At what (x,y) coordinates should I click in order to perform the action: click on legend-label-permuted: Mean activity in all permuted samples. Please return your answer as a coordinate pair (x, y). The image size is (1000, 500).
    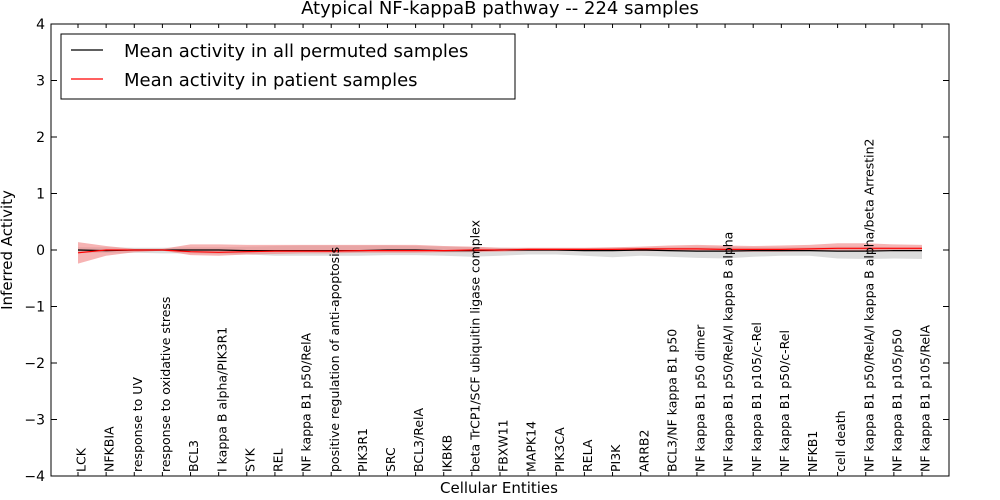
    Looking at the image, I should click on (296, 51).